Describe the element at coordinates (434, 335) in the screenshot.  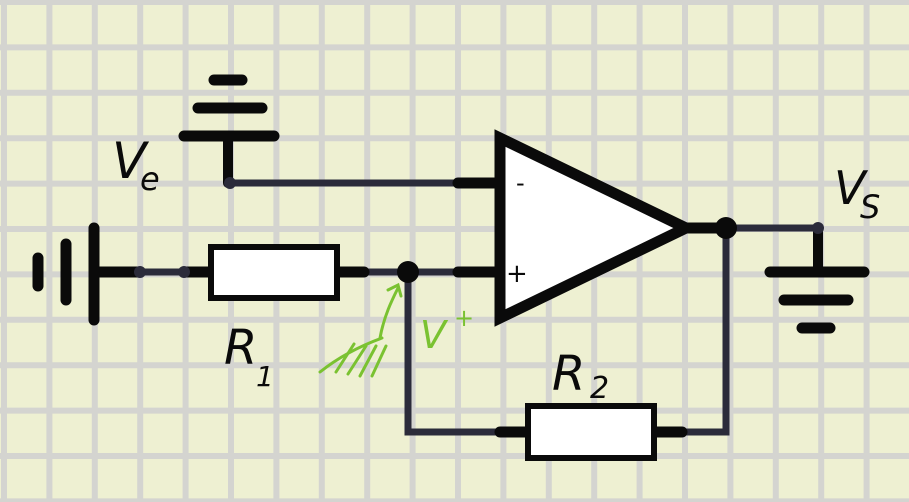
I see `vplus-label: V` at that location.